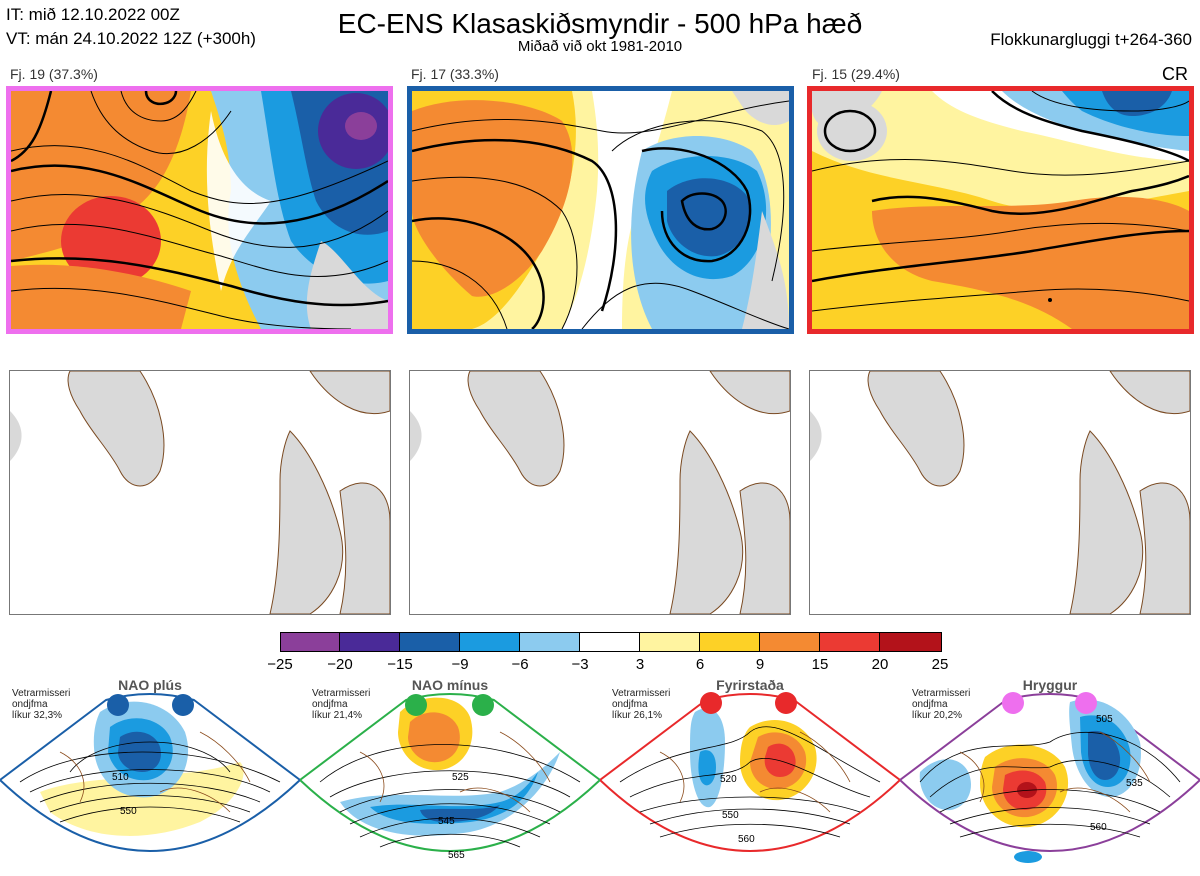 The height and width of the screenshot is (876, 1200). What do you see at coordinates (456, 855) in the screenshot?
I see `regime-nao-minus-contour-565: 565` at bounding box center [456, 855].